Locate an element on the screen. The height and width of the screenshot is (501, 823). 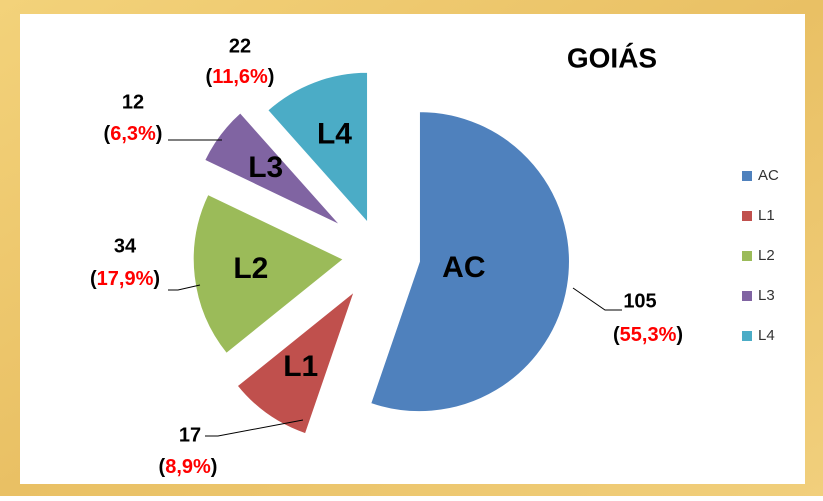
slice-label: L2 is located at coordinates (250, 268).